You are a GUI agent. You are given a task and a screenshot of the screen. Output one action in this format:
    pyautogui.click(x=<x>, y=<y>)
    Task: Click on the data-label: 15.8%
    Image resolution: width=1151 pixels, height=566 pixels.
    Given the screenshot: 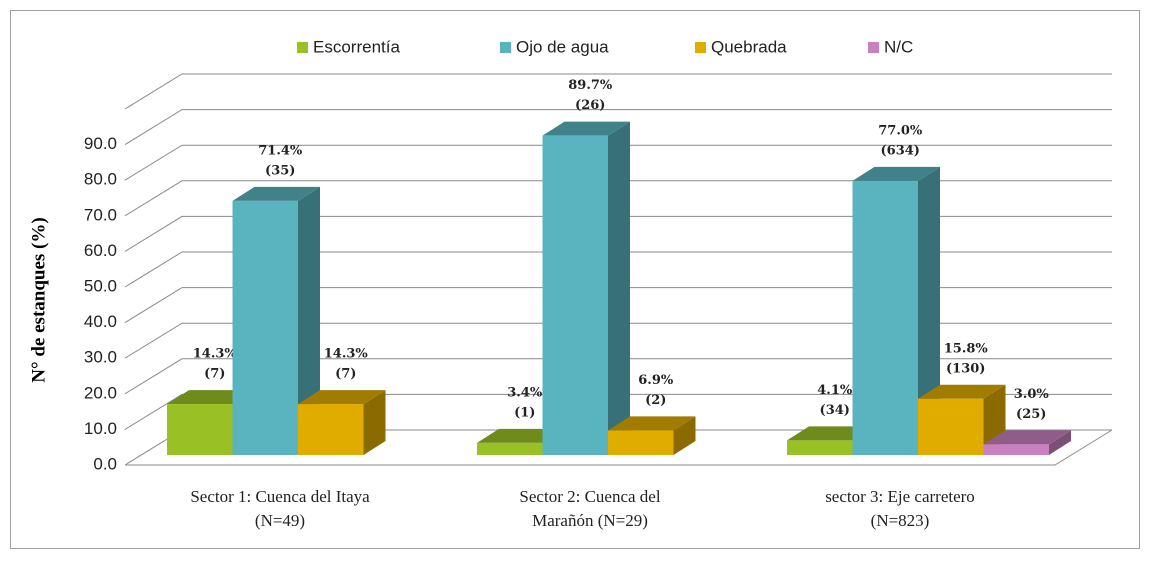 What is the action you would take?
    pyautogui.click(x=966, y=348)
    